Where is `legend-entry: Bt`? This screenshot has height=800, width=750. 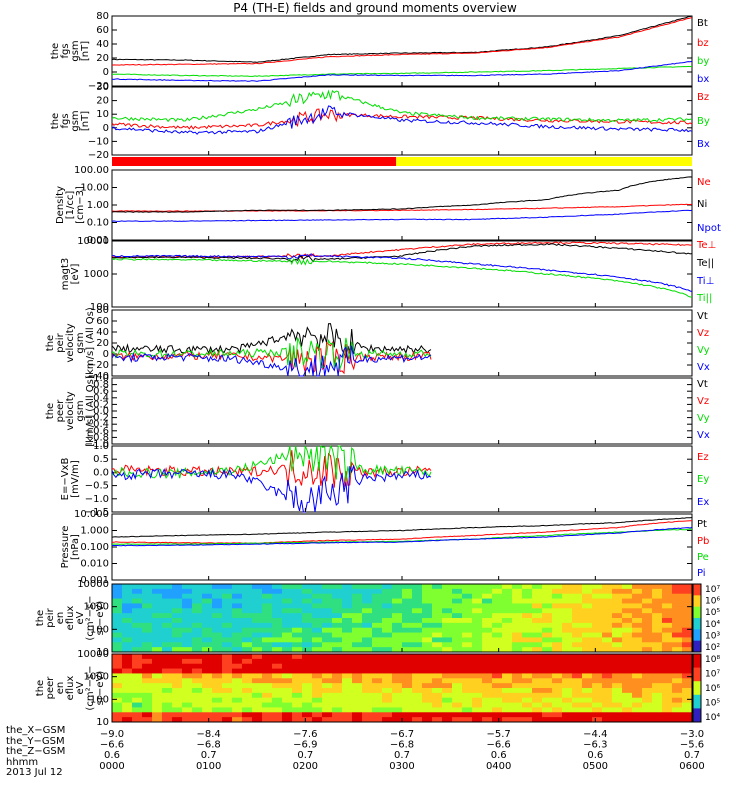
legend-entry: Bt is located at coordinates (702, 23).